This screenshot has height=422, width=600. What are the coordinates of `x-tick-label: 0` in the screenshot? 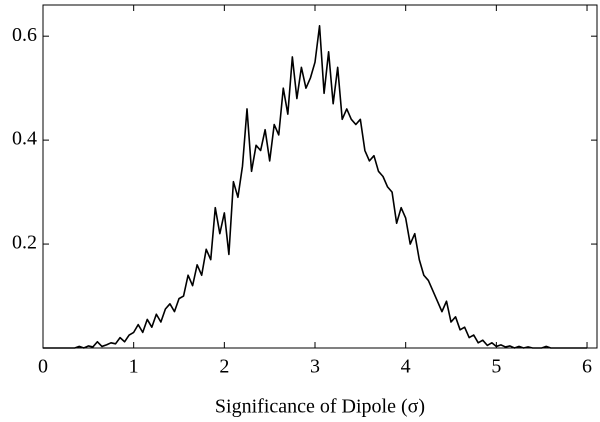 It's located at (43, 367).